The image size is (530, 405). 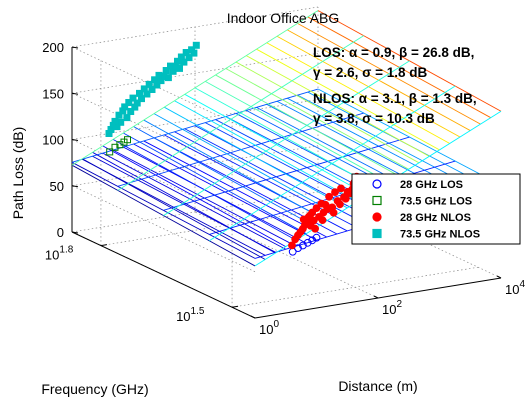 I want to click on z-tick-labels: 0 50 100 150 200, so click(x=53, y=140).